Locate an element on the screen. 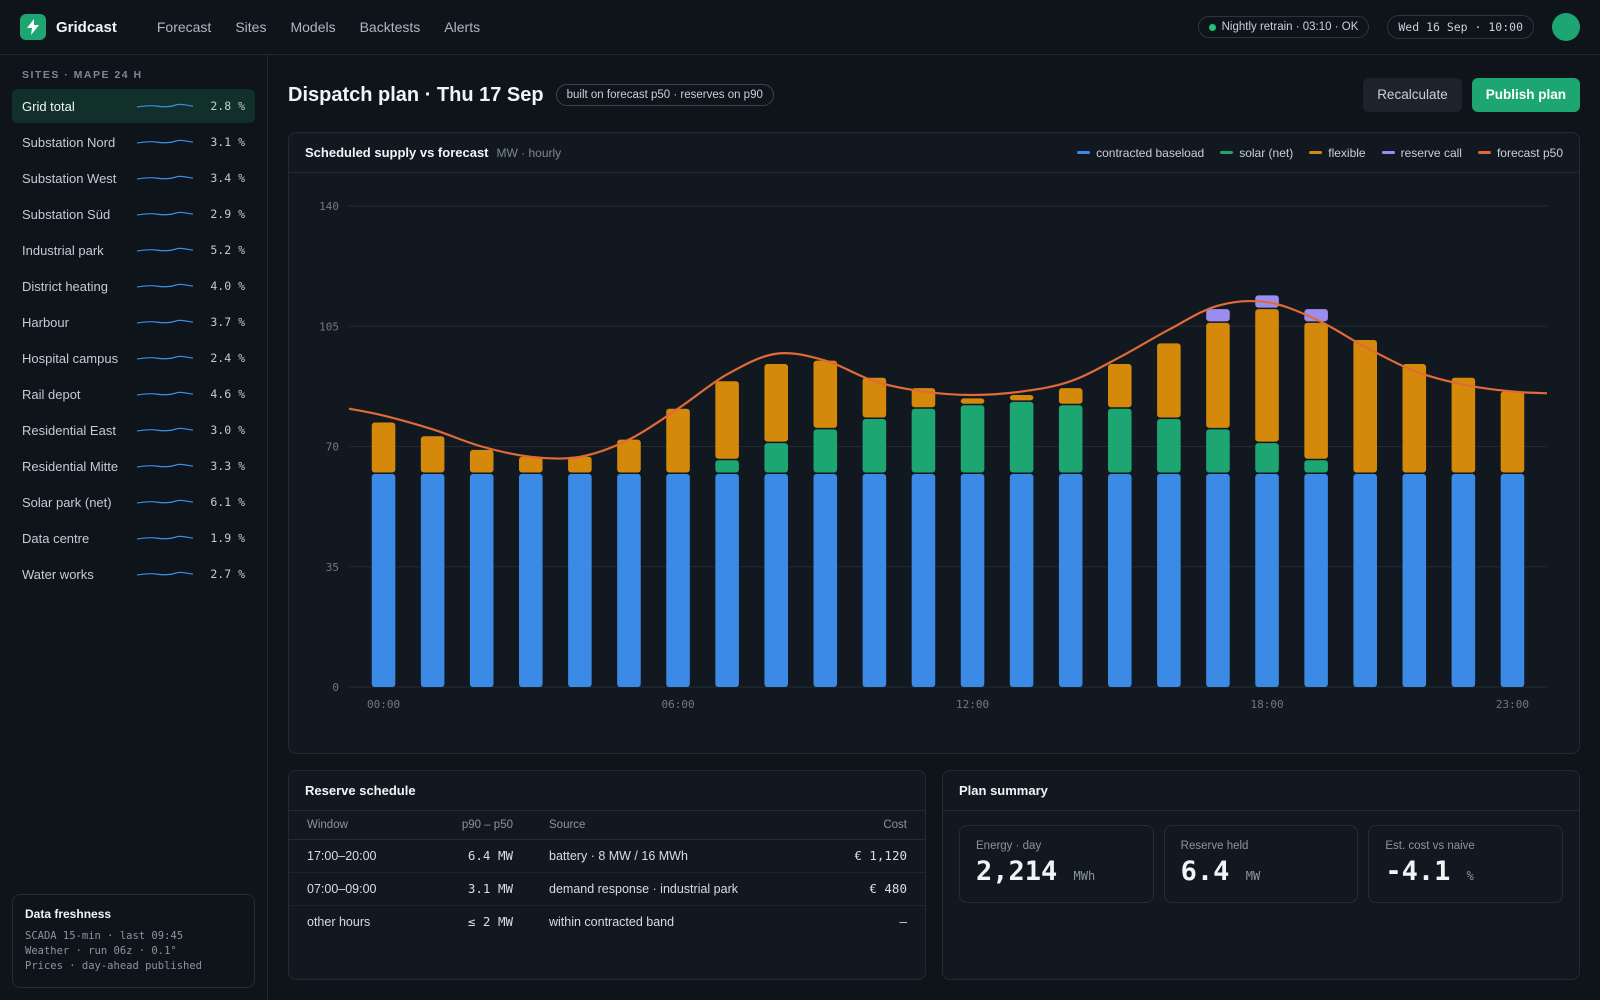 This screenshot has width=1600, height=1000. site-name: Solar park (net) is located at coordinates (67, 502).